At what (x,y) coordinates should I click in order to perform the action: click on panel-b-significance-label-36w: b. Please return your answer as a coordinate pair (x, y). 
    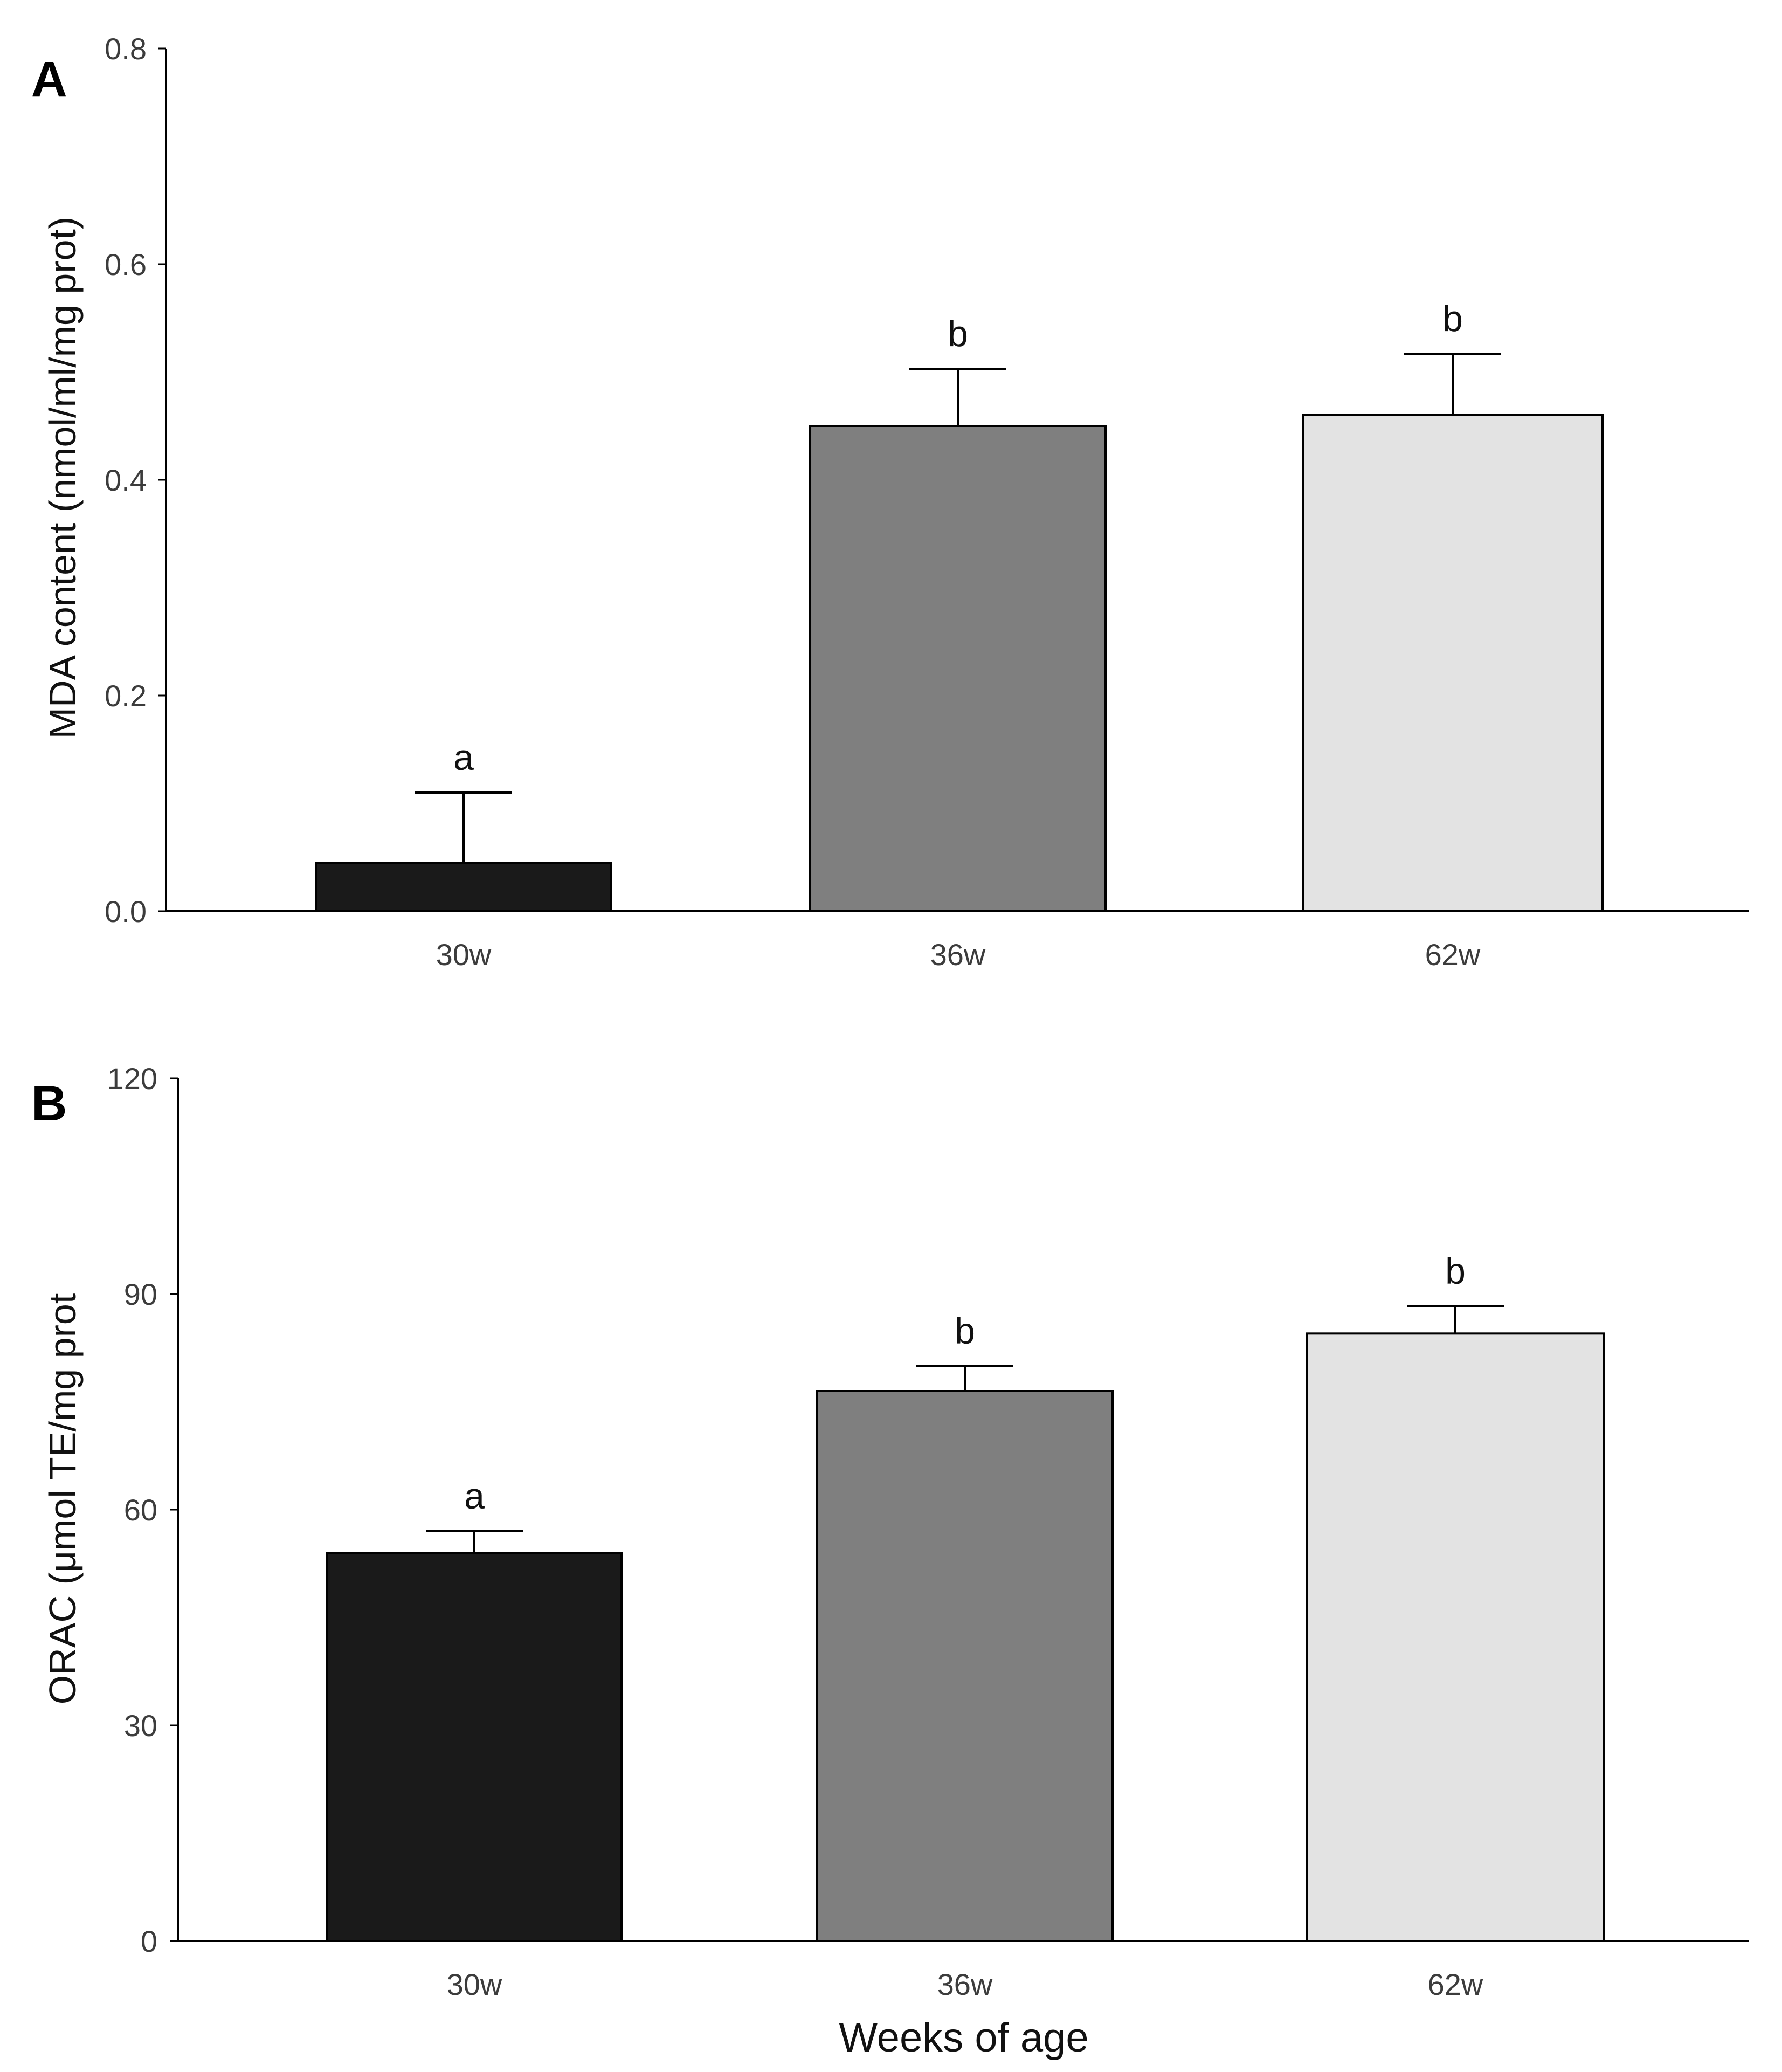
    Looking at the image, I should click on (965, 1330).